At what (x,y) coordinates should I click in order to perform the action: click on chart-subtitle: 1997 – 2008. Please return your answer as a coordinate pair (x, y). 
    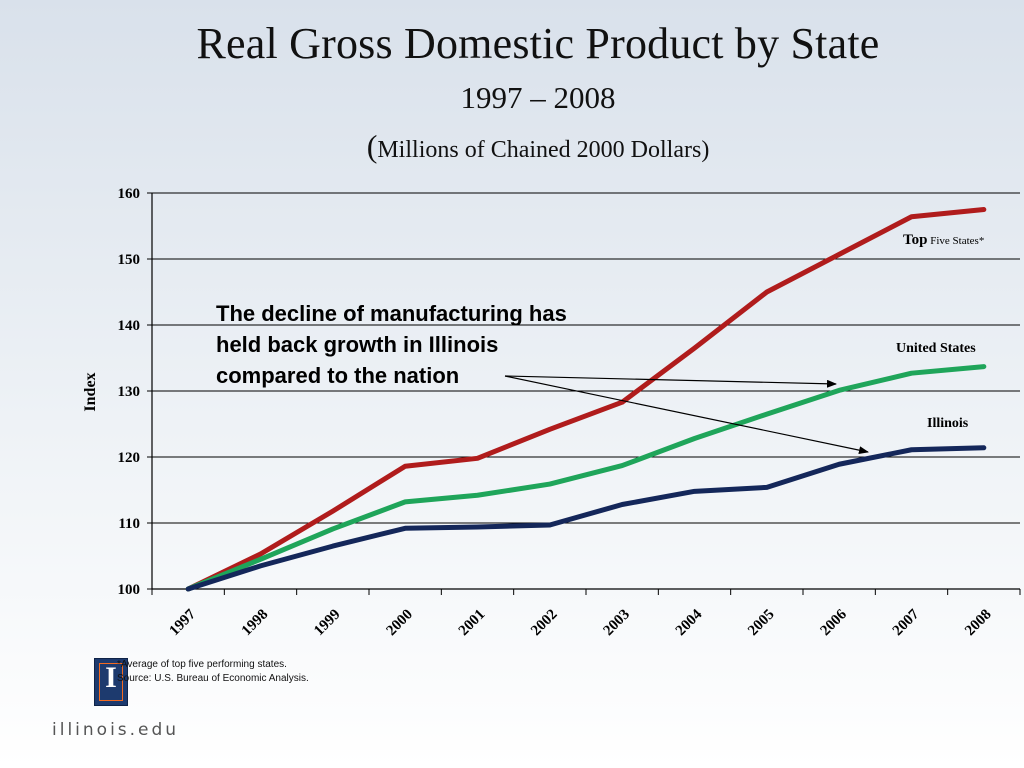
    Looking at the image, I should click on (538, 97).